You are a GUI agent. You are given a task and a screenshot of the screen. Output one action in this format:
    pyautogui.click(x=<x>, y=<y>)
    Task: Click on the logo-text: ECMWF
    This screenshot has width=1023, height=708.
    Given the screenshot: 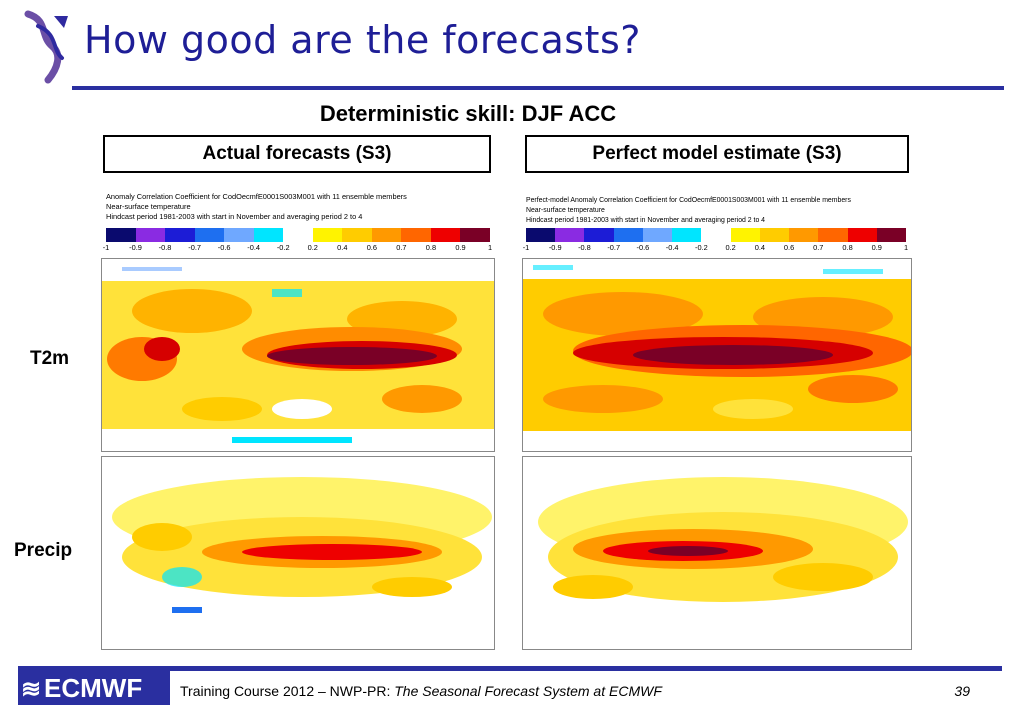 What is the action you would take?
    pyautogui.click(x=93, y=688)
    